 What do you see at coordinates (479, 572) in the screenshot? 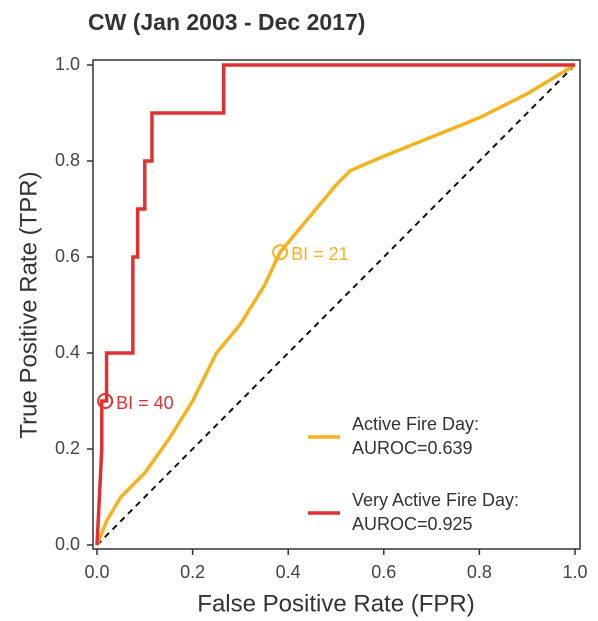
I see `x-tick-label: 0.8` at bounding box center [479, 572].